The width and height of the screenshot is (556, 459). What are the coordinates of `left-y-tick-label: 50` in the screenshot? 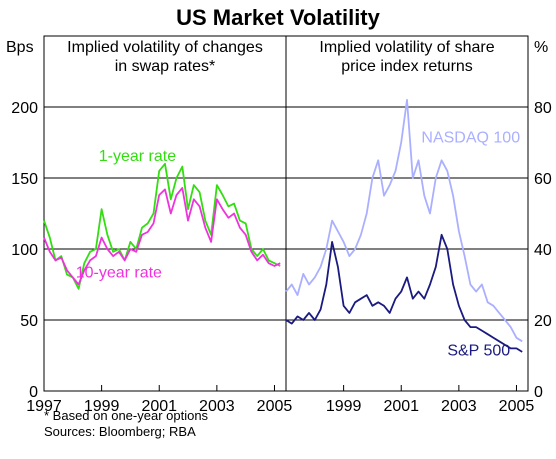 It's located at (29, 321).